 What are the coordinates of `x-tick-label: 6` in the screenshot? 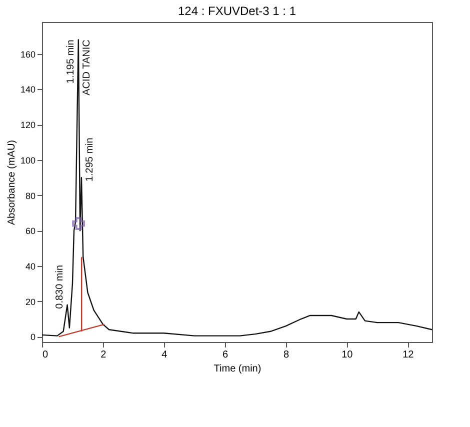 It's located at (225, 355).